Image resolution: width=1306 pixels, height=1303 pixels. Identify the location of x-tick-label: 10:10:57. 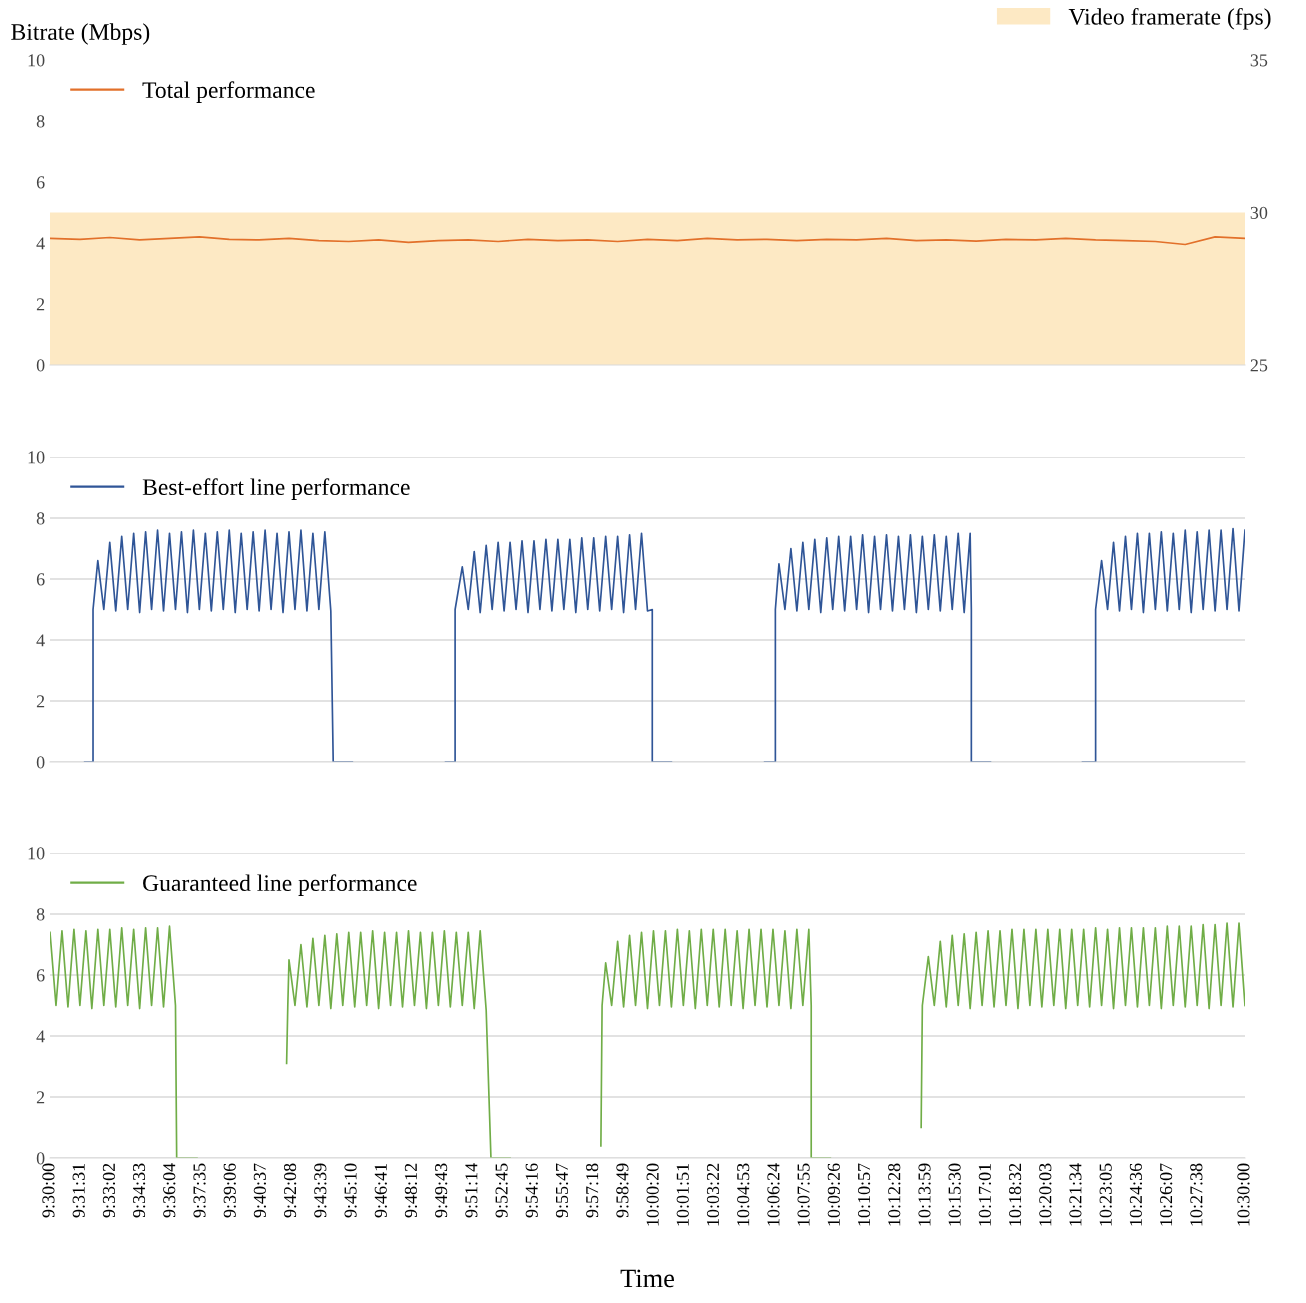
(864, 1194).